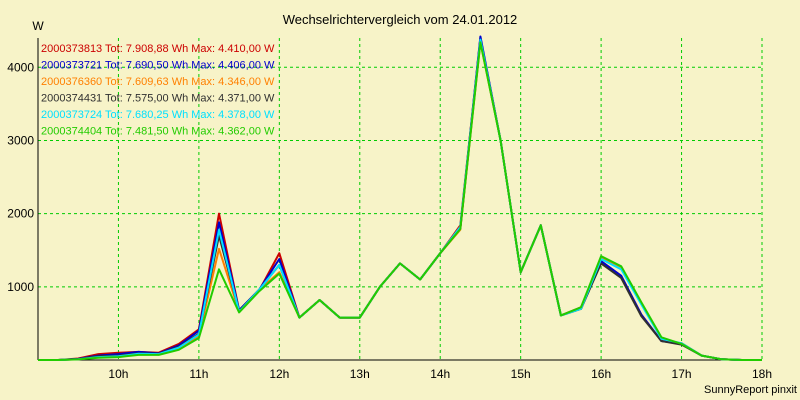 Image resolution: width=800 pixels, height=400 pixels. What do you see at coordinates (682, 374) in the screenshot?
I see `x-tick-label: 17h` at bounding box center [682, 374].